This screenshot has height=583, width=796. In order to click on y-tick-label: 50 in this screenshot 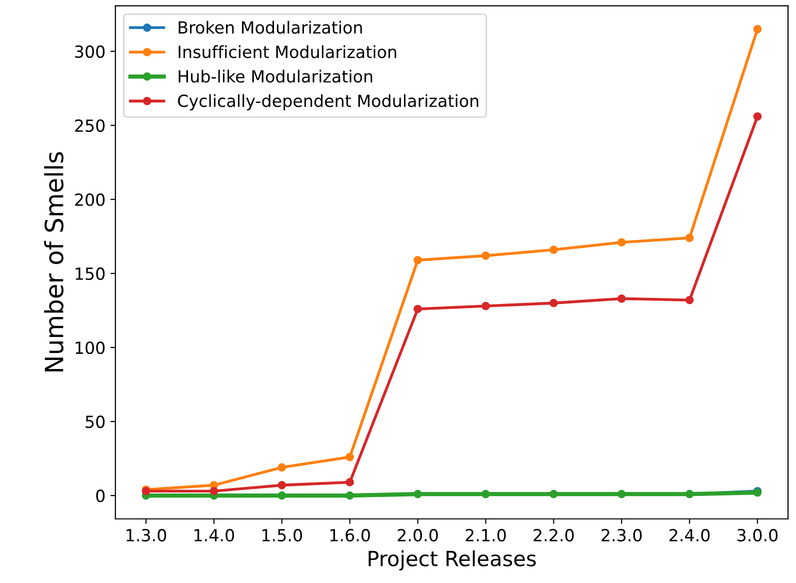, I will do `click(95, 421)`.